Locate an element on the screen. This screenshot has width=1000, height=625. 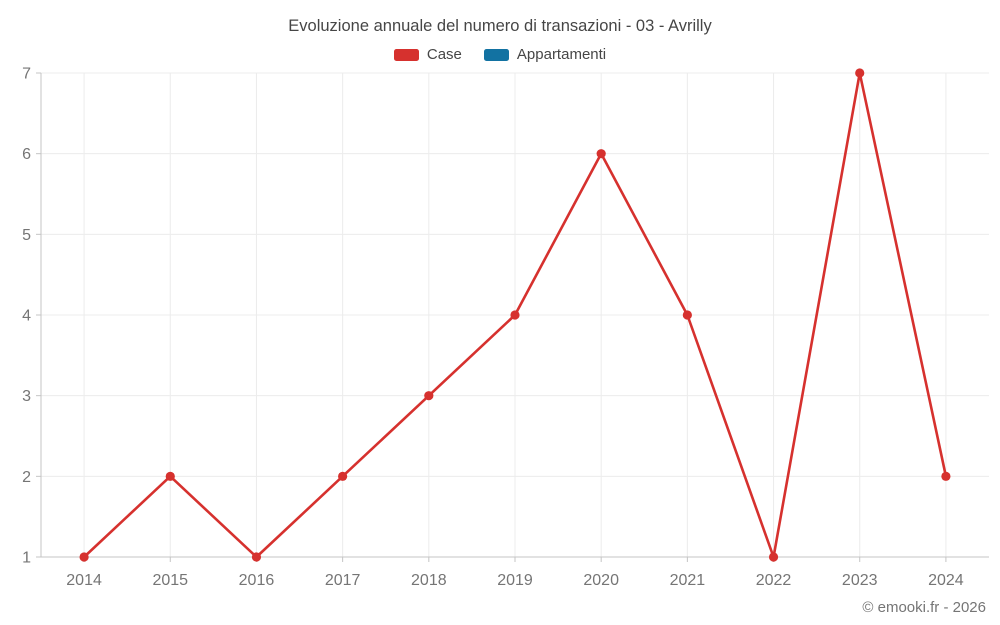
x-axis-label: 2024 is located at coordinates (946, 580).